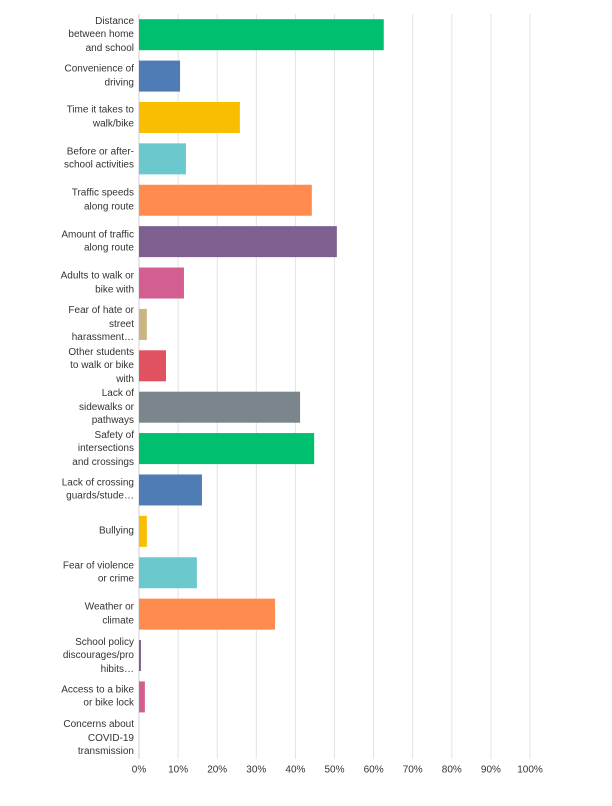 The height and width of the screenshot is (806, 612). What do you see at coordinates (97, 696) in the screenshot?
I see `y-tick-label: Access to a bike or bike lock` at bounding box center [97, 696].